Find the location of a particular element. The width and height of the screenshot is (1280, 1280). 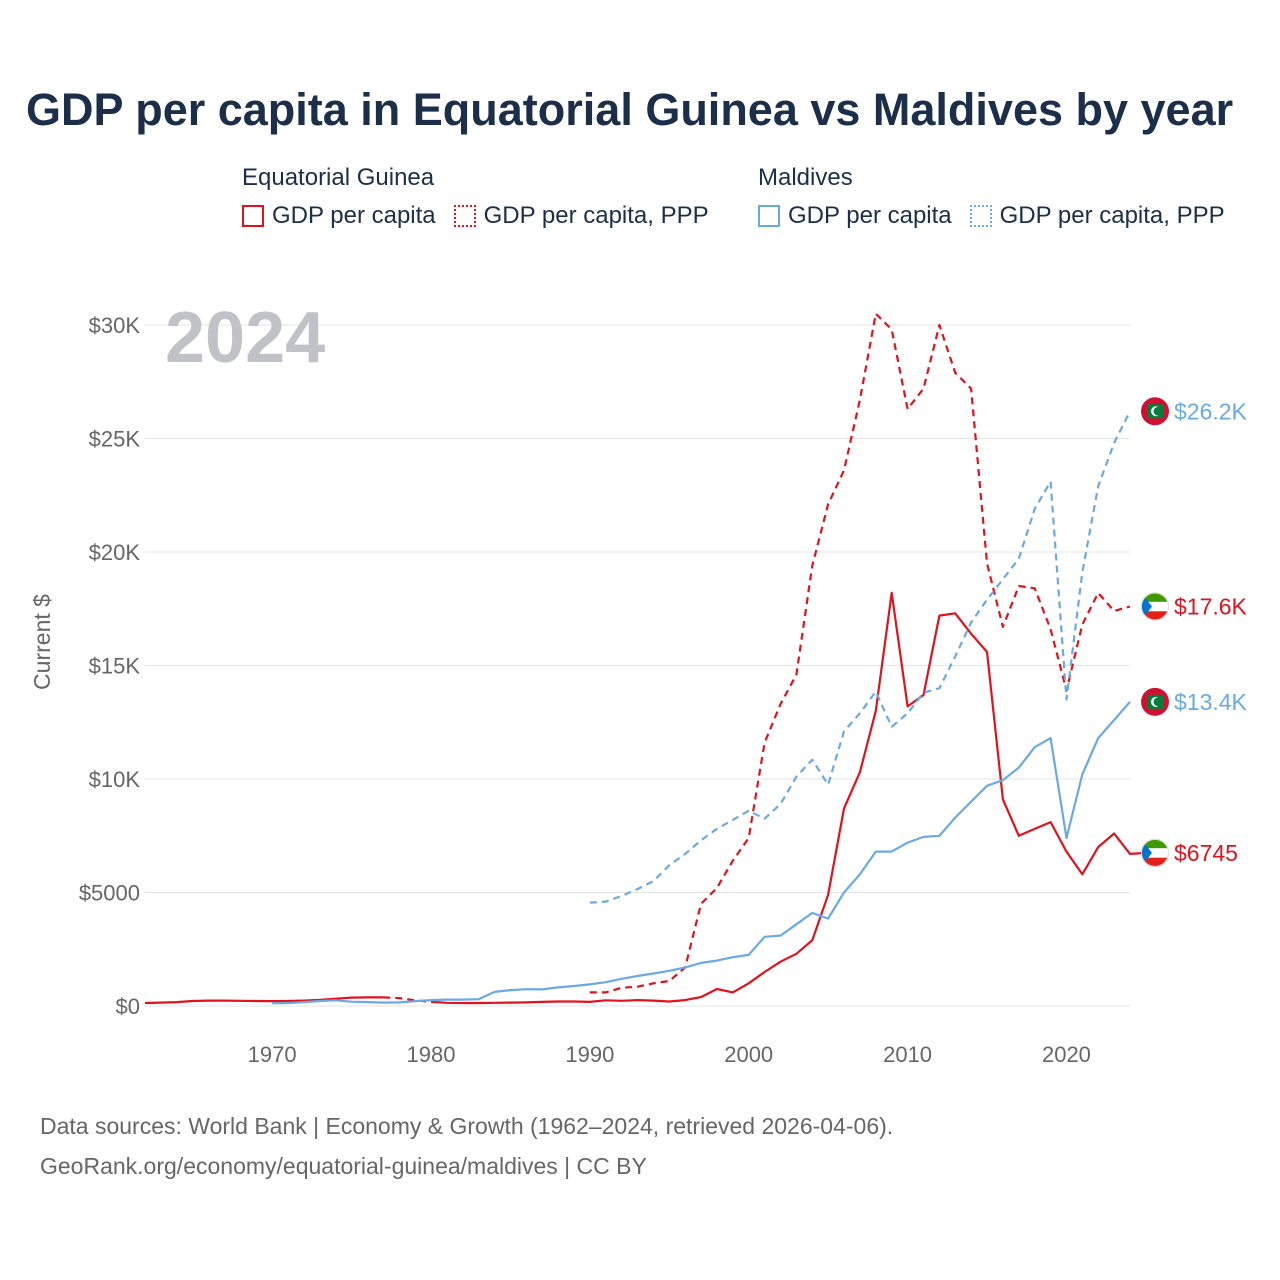

year-watermark: 2024 is located at coordinates (245, 338).